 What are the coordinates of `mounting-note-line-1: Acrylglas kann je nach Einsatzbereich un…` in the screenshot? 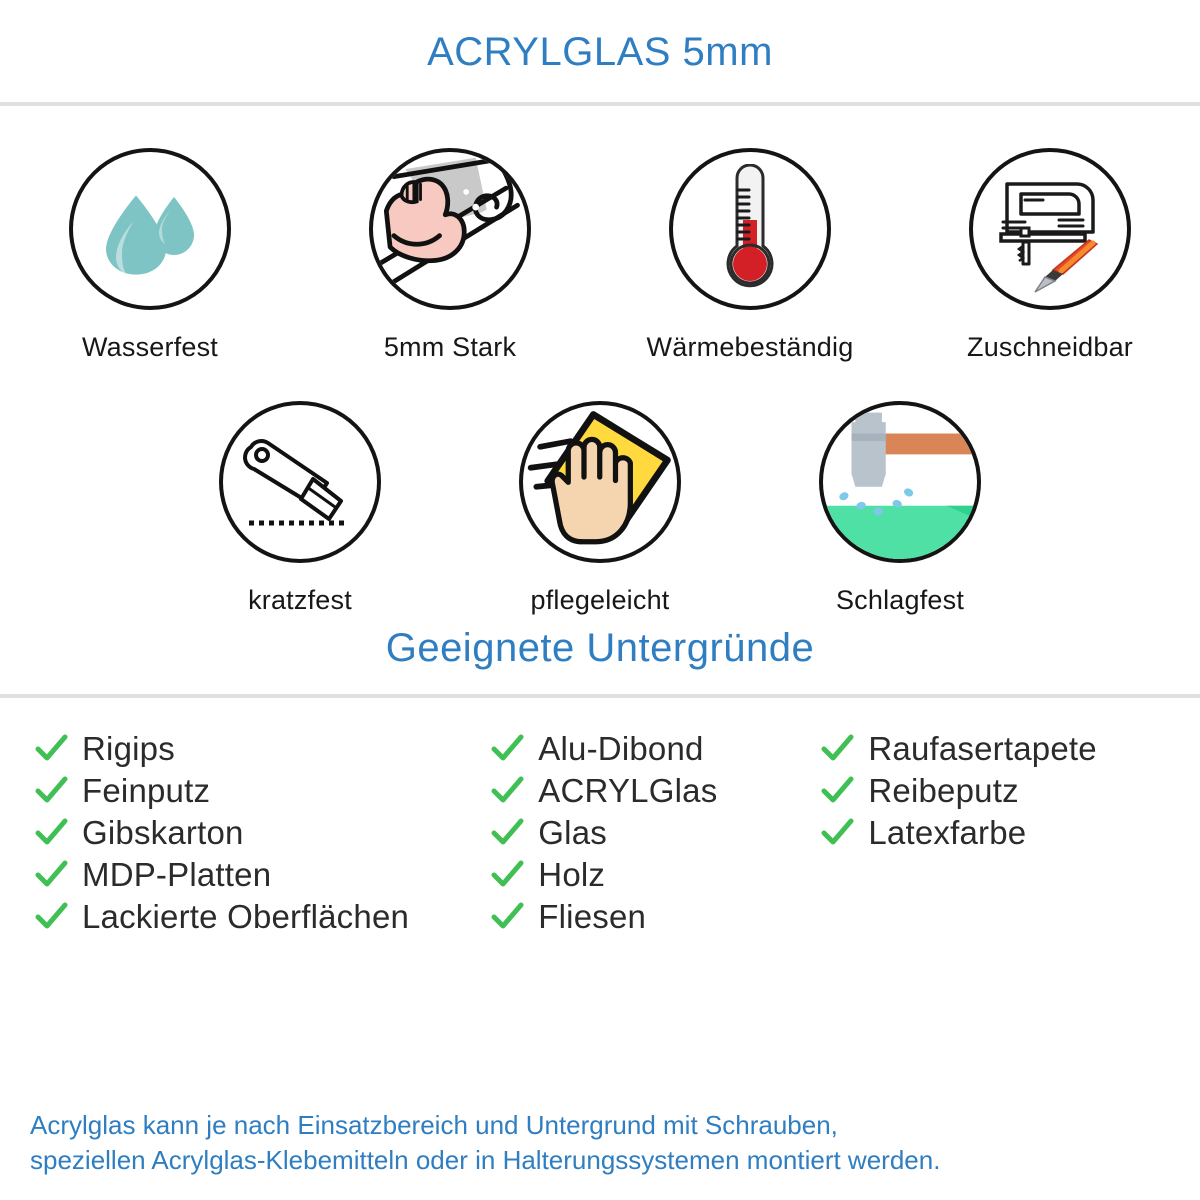 It's located at (434, 1125).